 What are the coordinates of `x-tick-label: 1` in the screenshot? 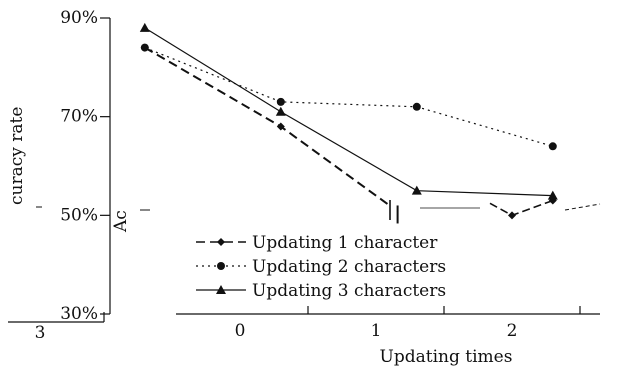 It's located at (376, 331).